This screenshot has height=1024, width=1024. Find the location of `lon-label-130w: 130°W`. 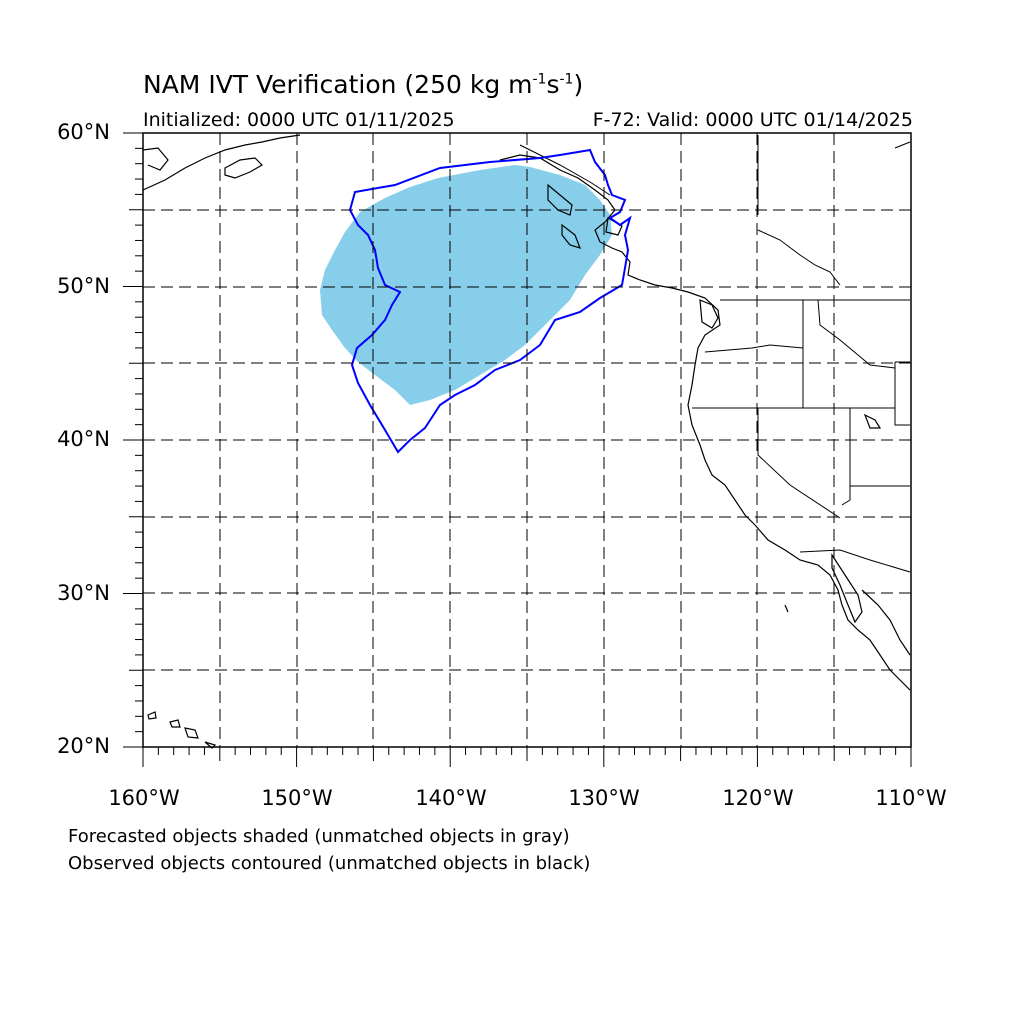

lon-label-130w: 130°W is located at coordinates (604, 798).